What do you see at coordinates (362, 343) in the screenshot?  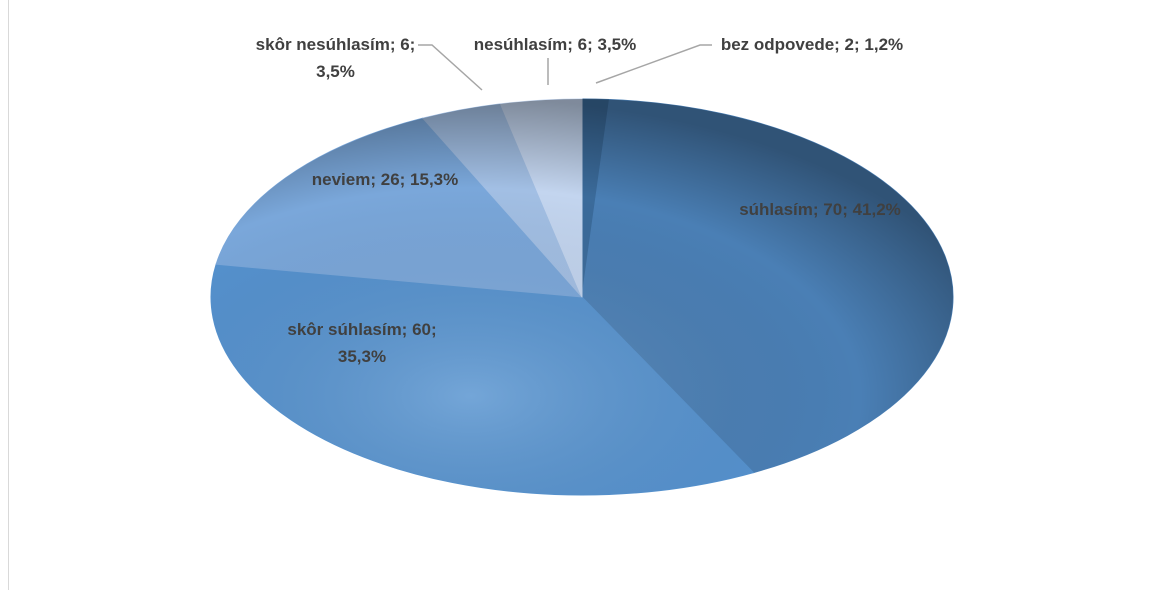 I see `data-label: skôr súhlasím; 60; 35,3%` at bounding box center [362, 343].